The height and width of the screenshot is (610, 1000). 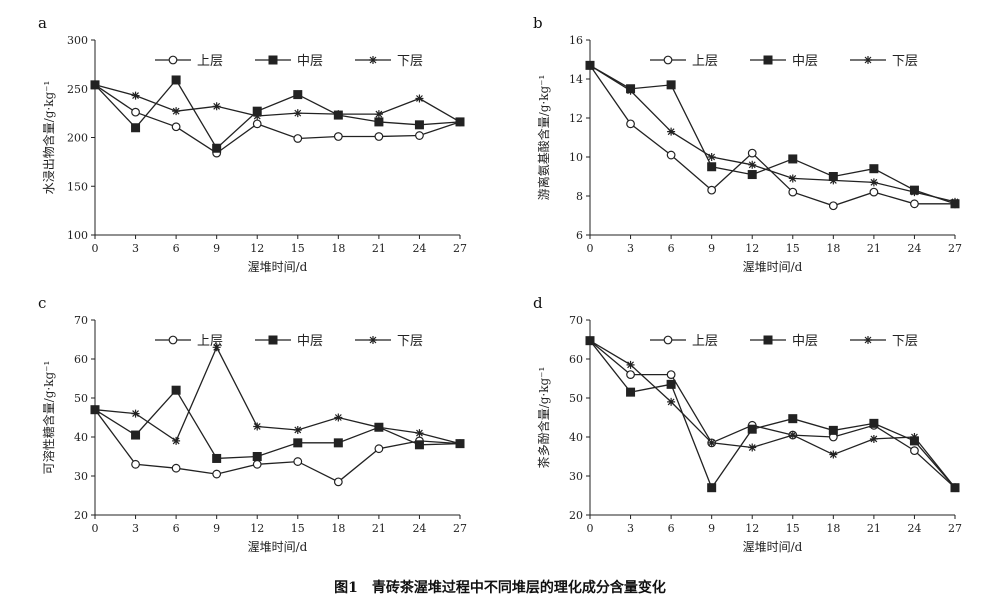 I want to click on y-tick-label: 150, so click(x=77, y=186).